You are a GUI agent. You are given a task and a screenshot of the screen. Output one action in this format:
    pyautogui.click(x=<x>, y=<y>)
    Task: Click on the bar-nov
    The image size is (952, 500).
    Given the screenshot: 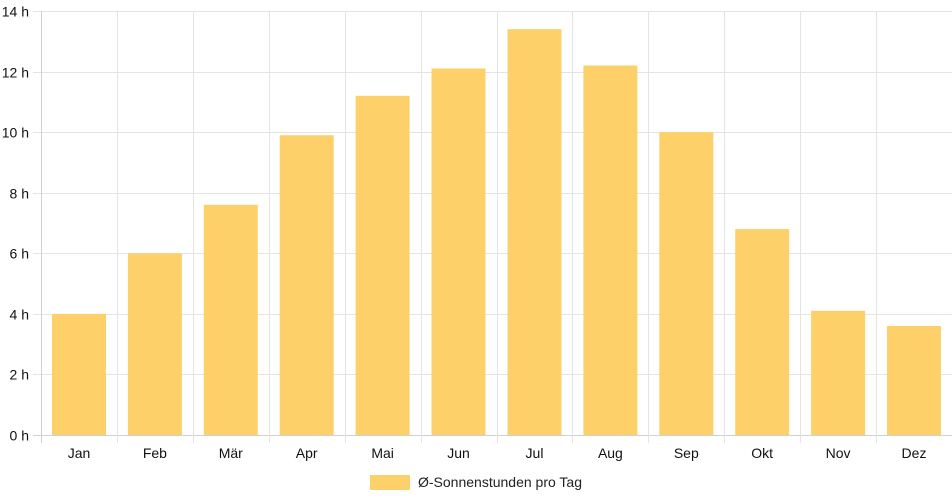 What is the action you would take?
    pyautogui.click(x=838, y=372)
    